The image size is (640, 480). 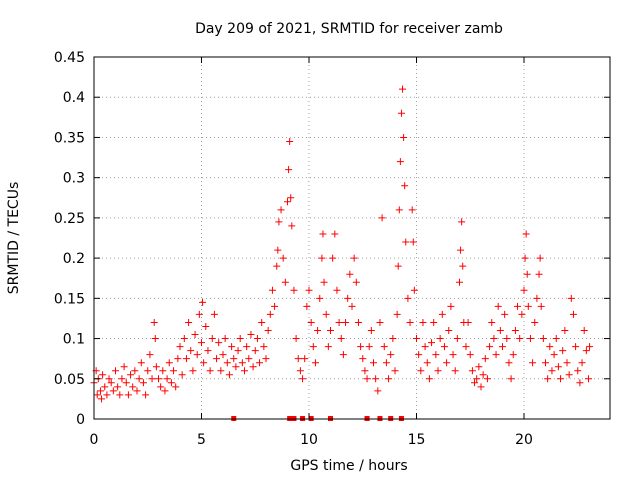 What do you see at coordinates (74, 179) in the screenshot?
I see `y-tick-label: 0.3` at bounding box center [74, 179].